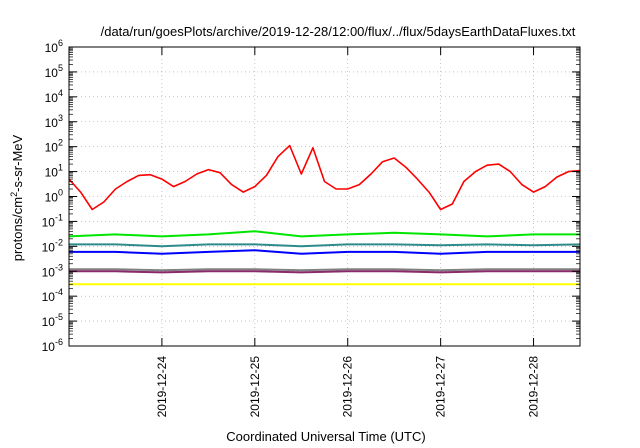  I want to click on y-tick-label: 10⁴, so click(54, 96).